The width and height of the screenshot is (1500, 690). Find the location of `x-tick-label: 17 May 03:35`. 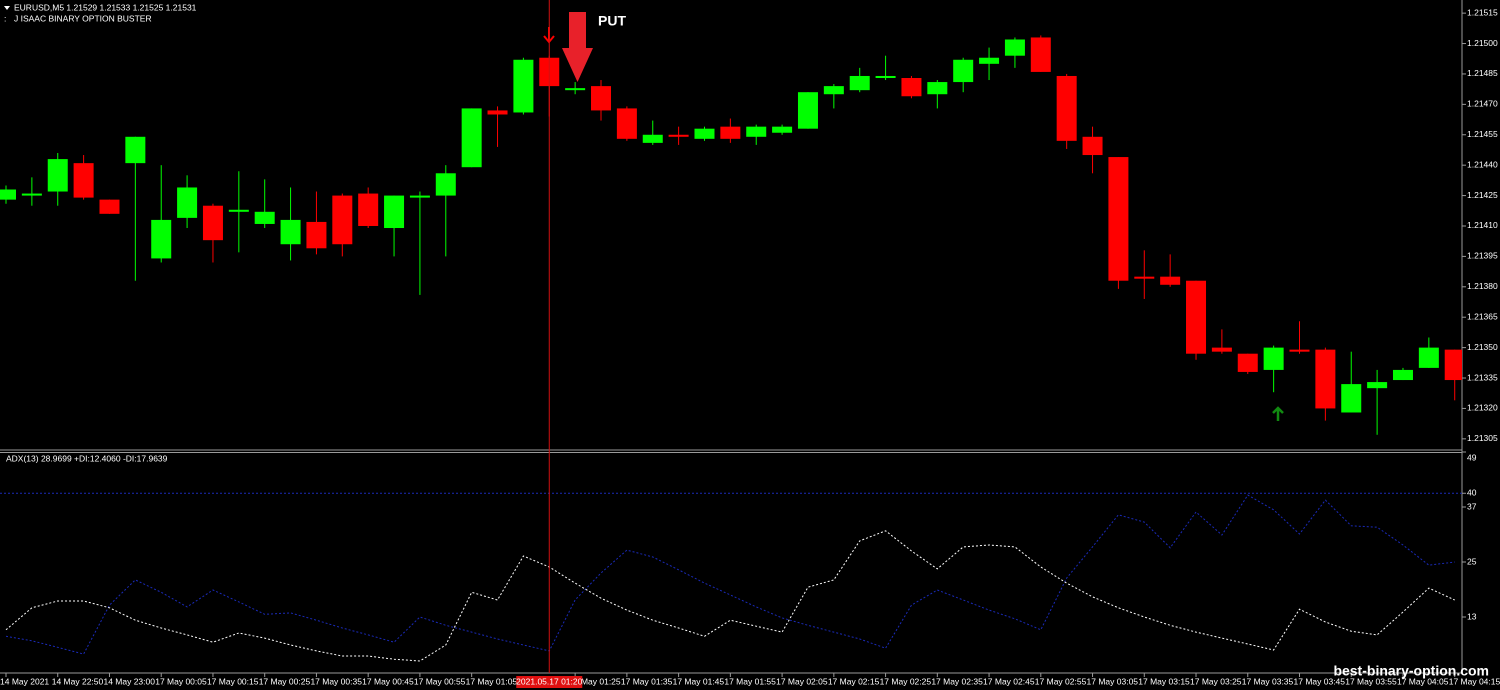

x-tick-label: 17 May 03:35 is located at coordinates (1268, 681).